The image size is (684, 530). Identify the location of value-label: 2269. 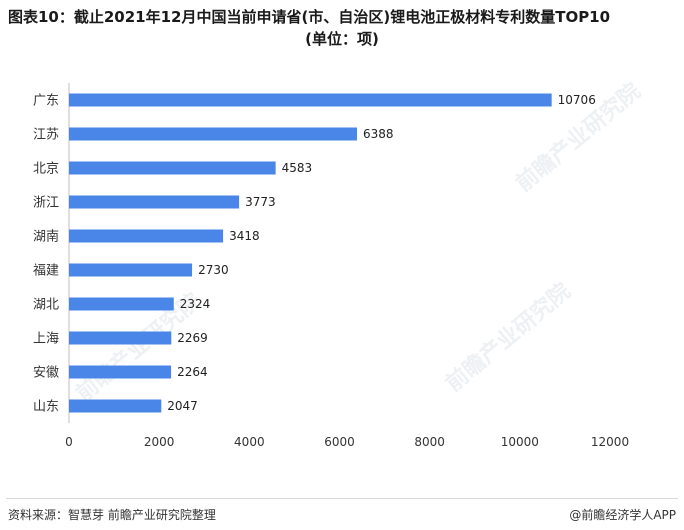
(192, 338).